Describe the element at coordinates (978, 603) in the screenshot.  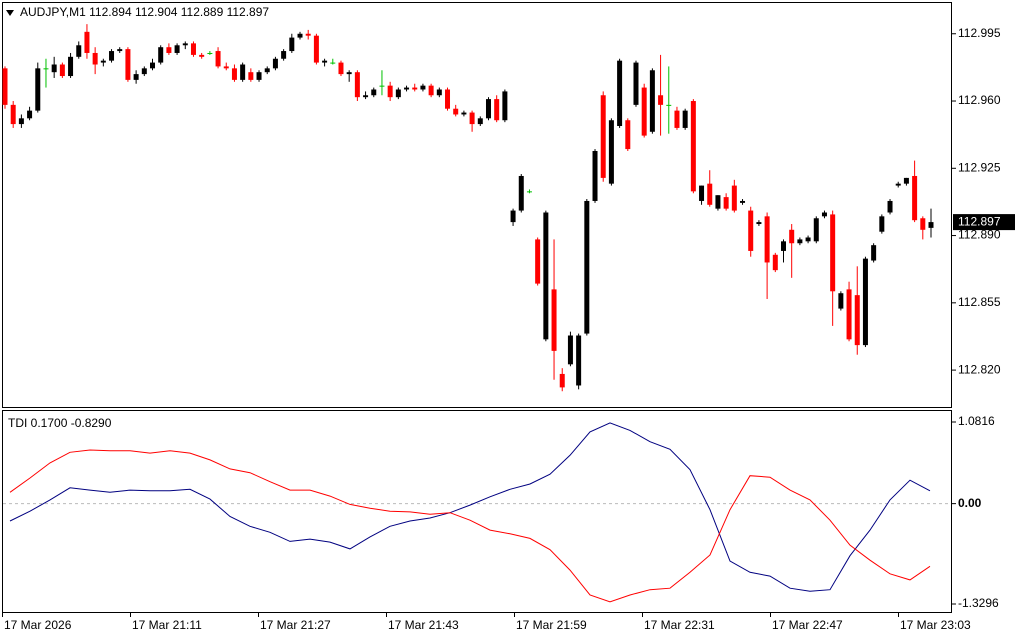
I see `y-tick-label: -1.3296` at that location.